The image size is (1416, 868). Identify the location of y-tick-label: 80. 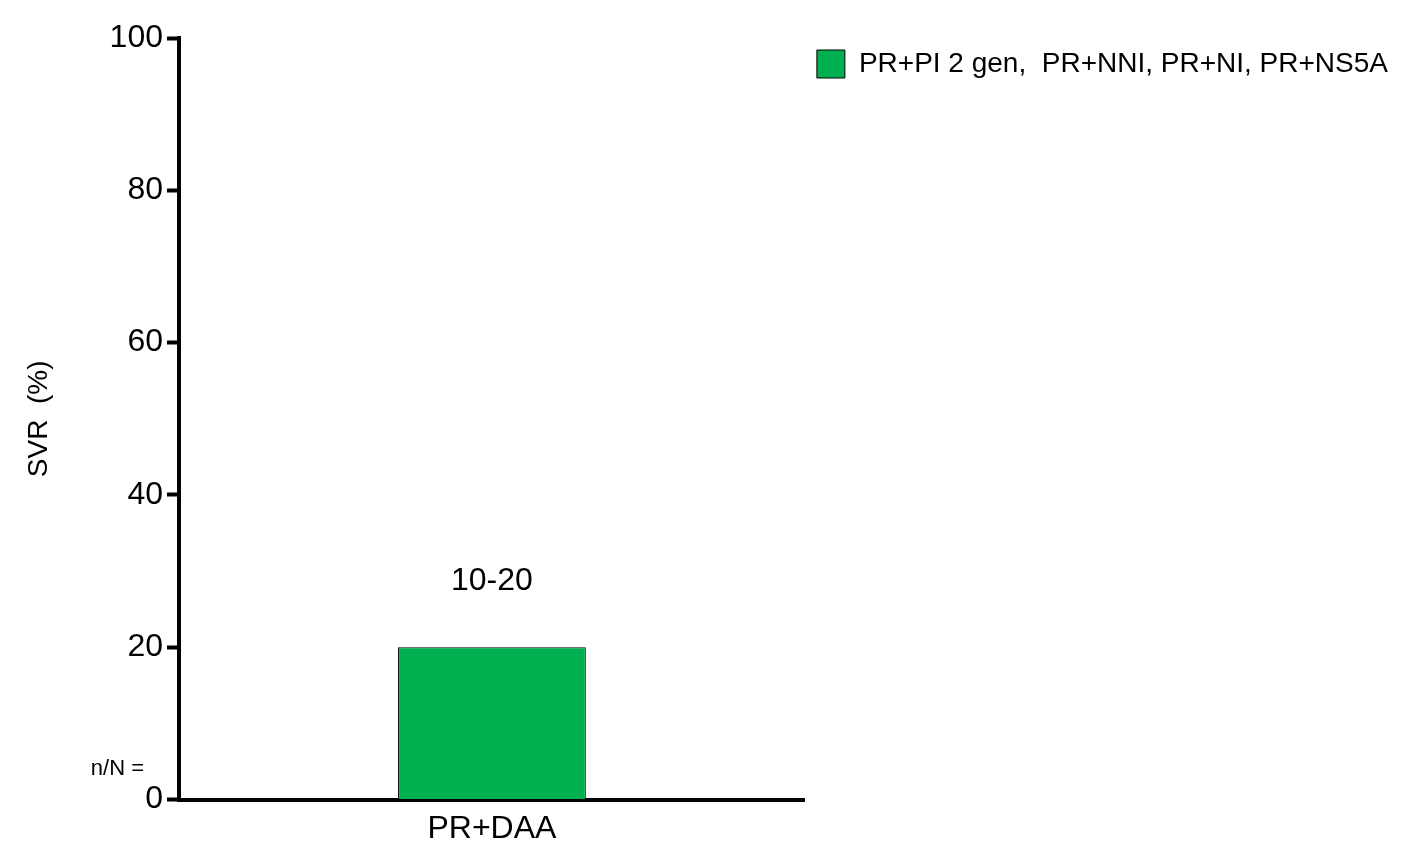
(145, 188).